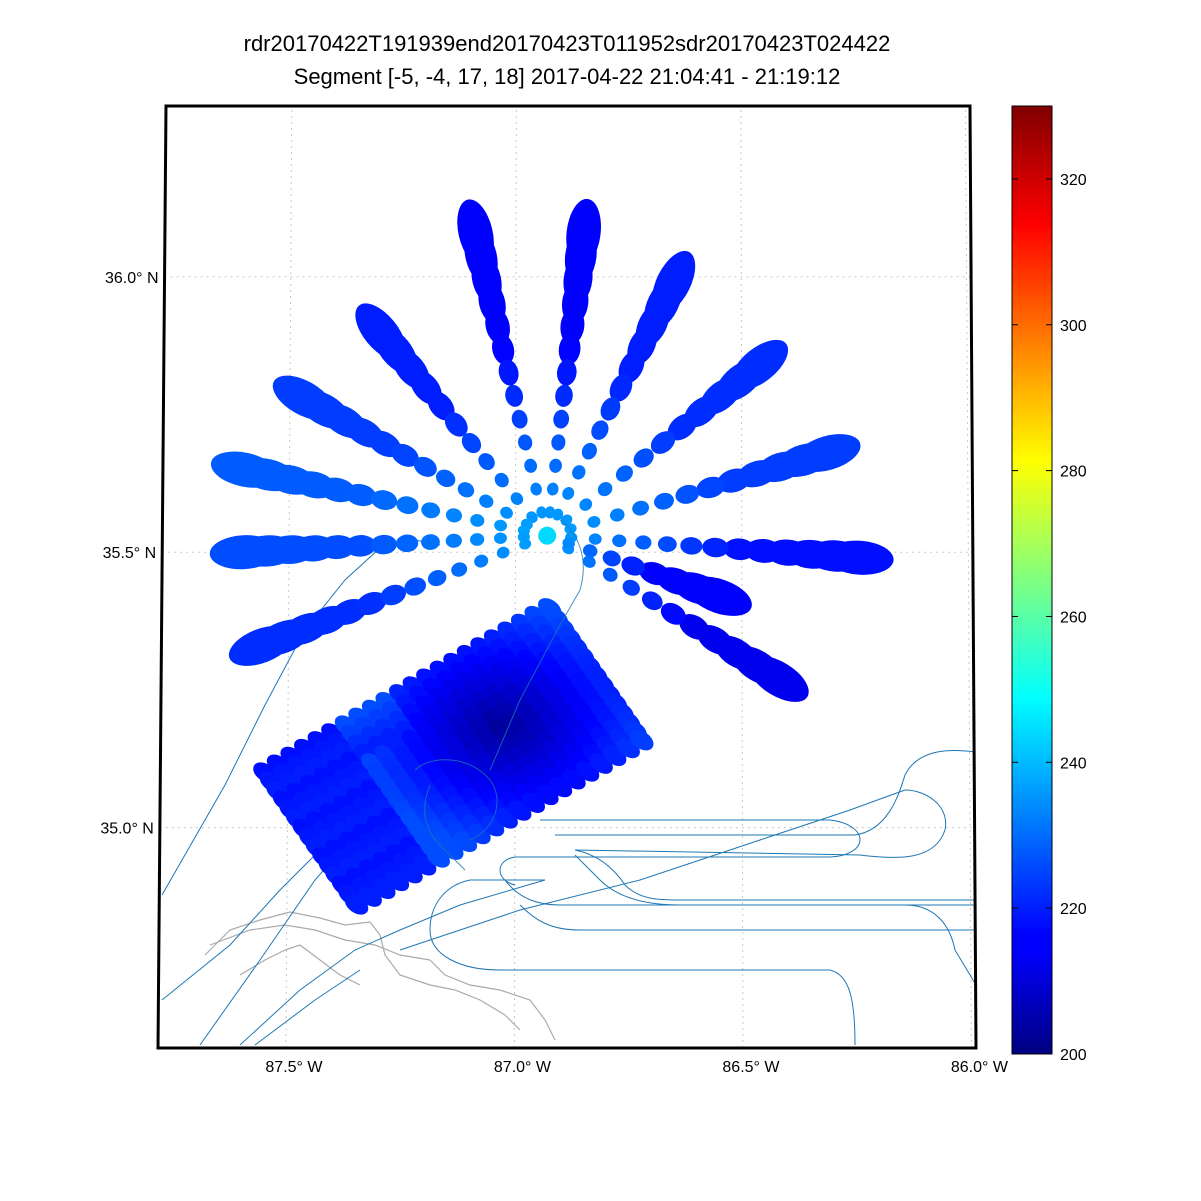 The height and width of the screenshot is (1201, 1201). Describe the element at coordinates (1049, 618) in the screenshot. I see `colorbar-ticks: 200 220 240 260 280 300 320` at that location.